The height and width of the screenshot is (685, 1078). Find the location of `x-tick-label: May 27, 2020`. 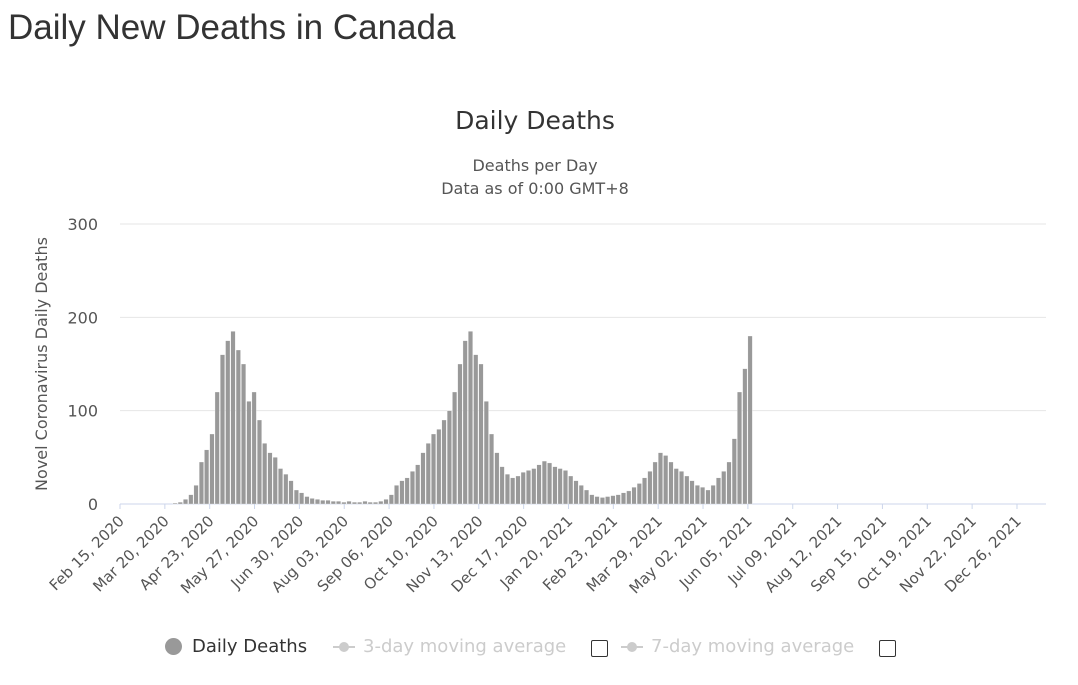

x-tick-label: May 27, 2020 is located at coordinates (219, 554).